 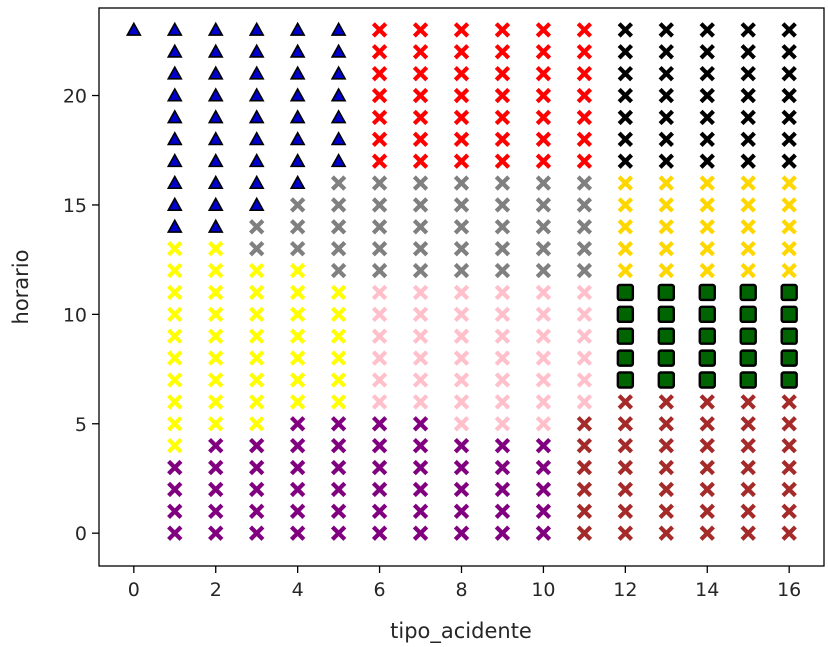 I want to click on x-tick-label-14: 14, so click(x=707, y=590).